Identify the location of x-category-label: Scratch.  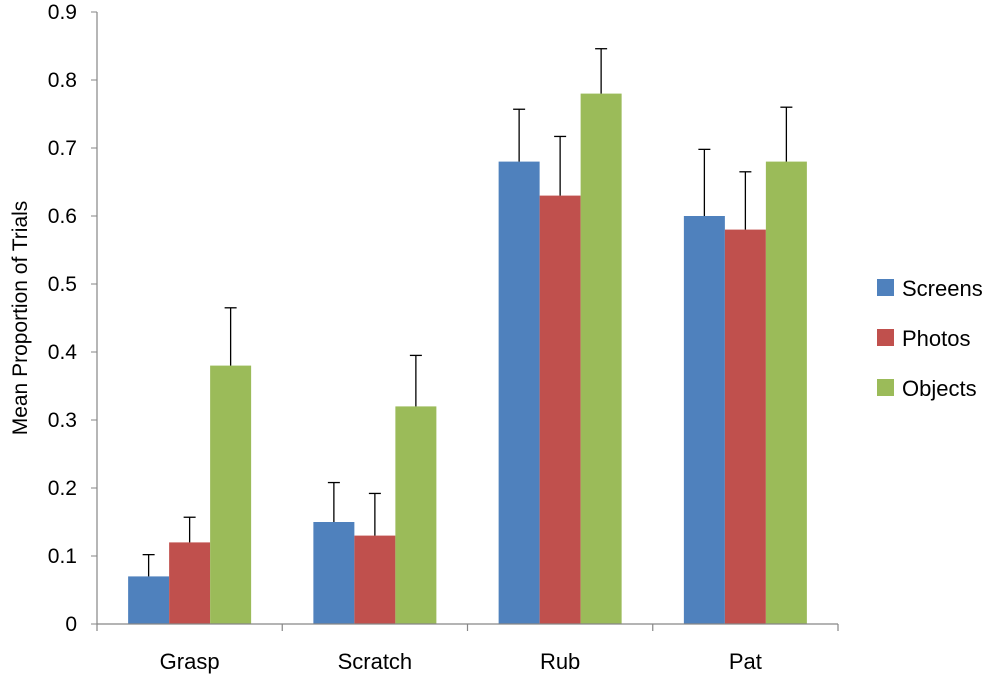
(375, 661).